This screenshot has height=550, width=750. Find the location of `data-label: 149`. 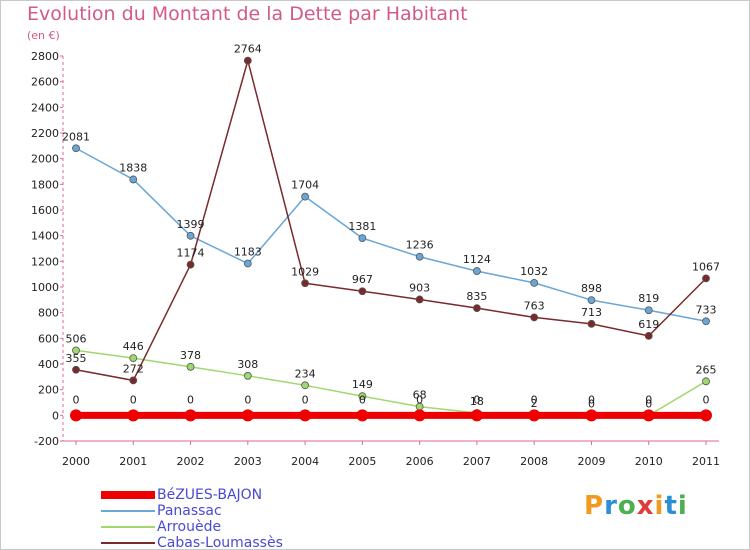

data-label: 149 is located at coordinates (362, 384).